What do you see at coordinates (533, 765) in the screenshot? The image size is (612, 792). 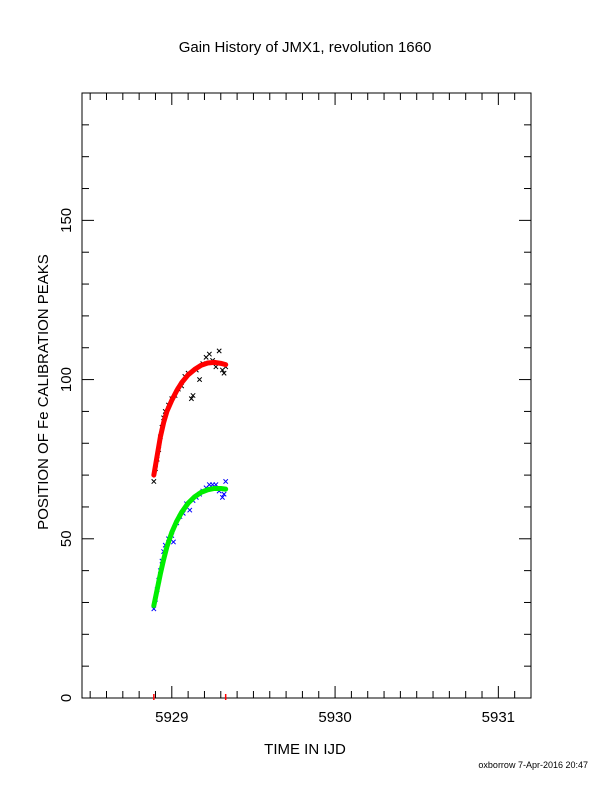 I see `footer-credit: oxborrow 7-Apr-2016 20:47` at bounding box center [533, 765].